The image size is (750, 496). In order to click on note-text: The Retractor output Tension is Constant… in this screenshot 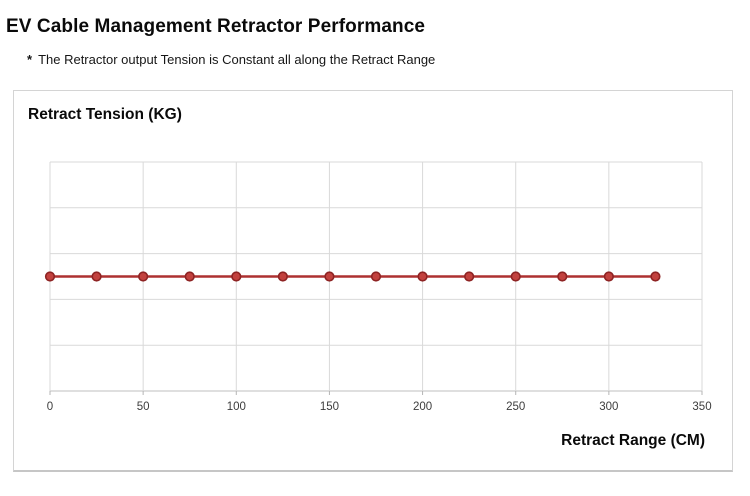, I will do `click(237, 59)`.